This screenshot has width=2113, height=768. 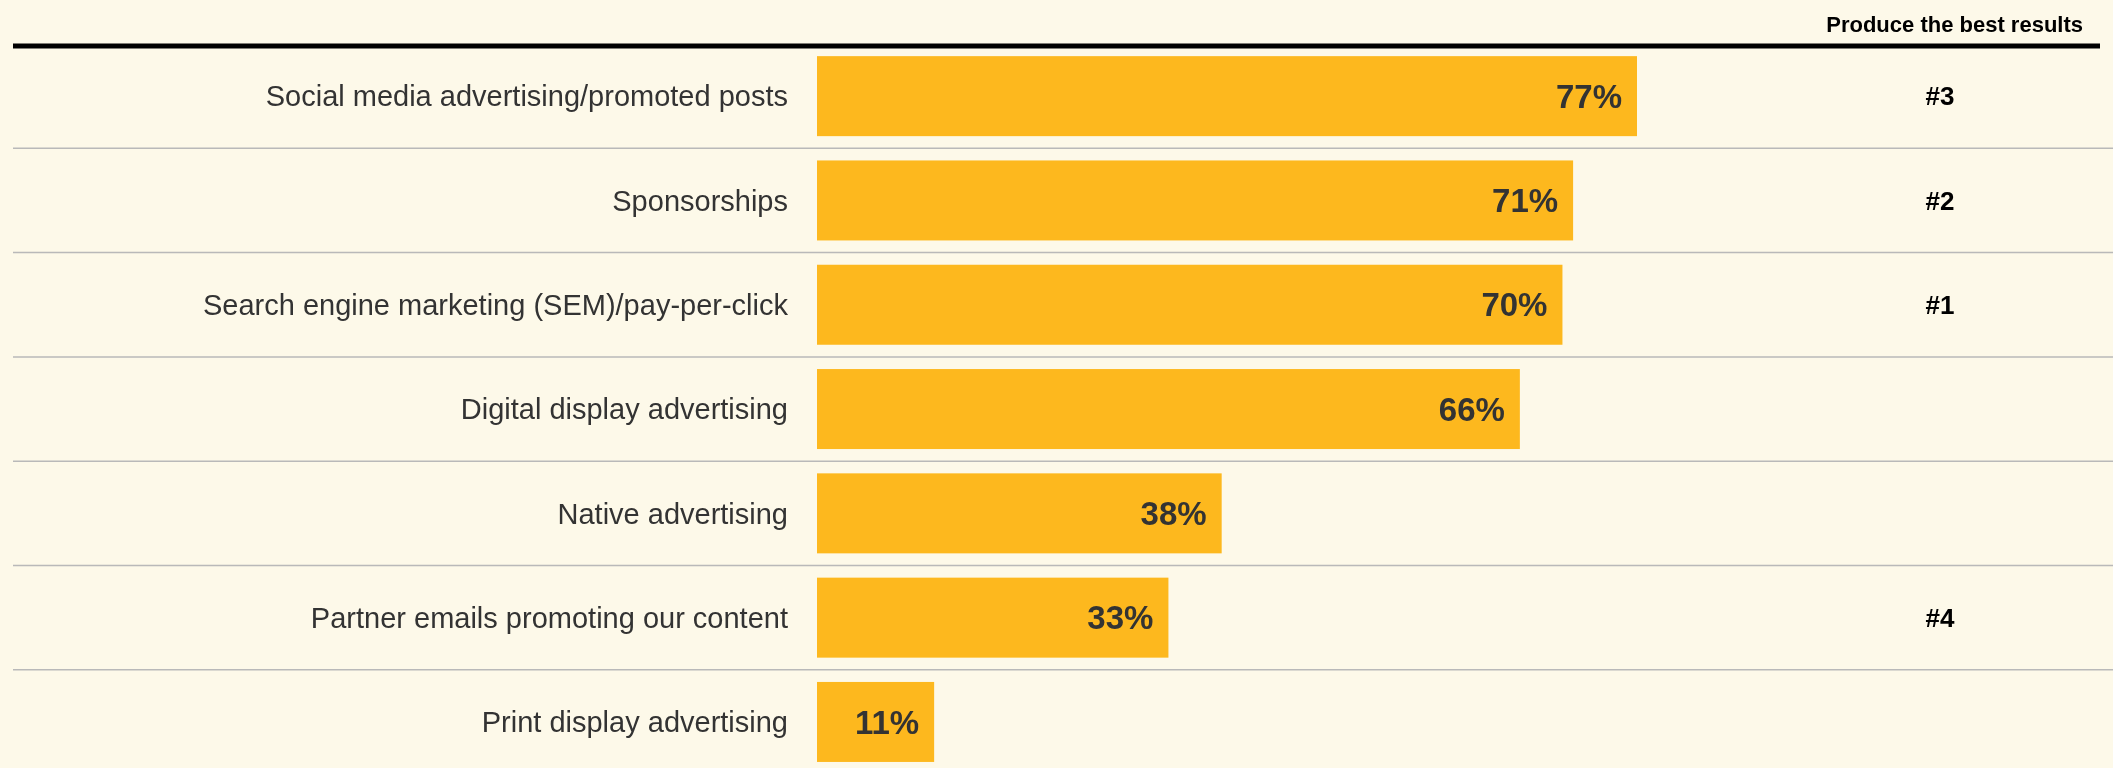 I want to click on y2-tick-label: #1, so click(x=1940, y=304).